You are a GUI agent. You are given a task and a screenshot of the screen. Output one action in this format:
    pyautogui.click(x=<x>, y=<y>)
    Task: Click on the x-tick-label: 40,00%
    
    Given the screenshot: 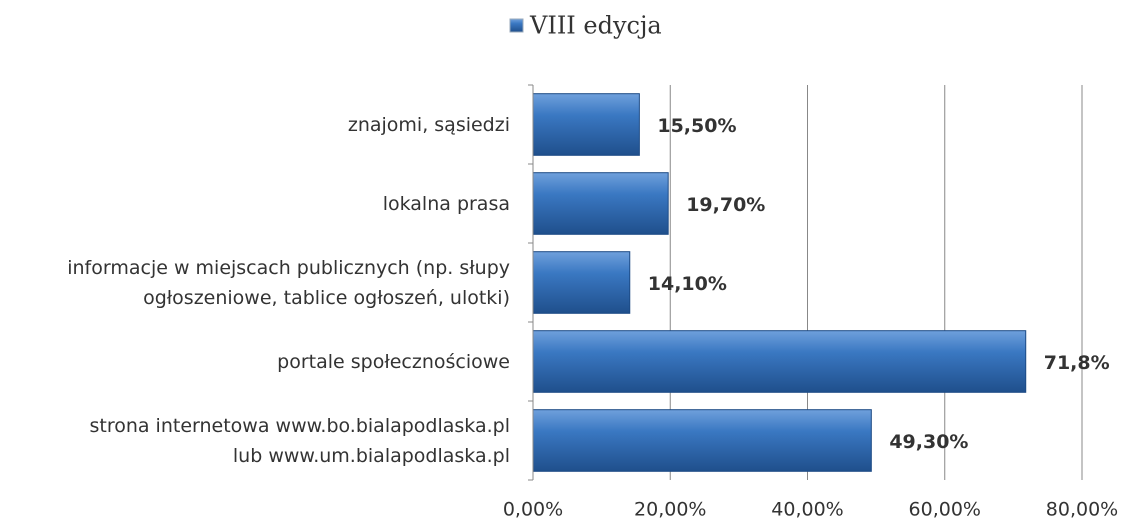 What is the action you would take?
    pyautogui.click(x=807, y=510)
    